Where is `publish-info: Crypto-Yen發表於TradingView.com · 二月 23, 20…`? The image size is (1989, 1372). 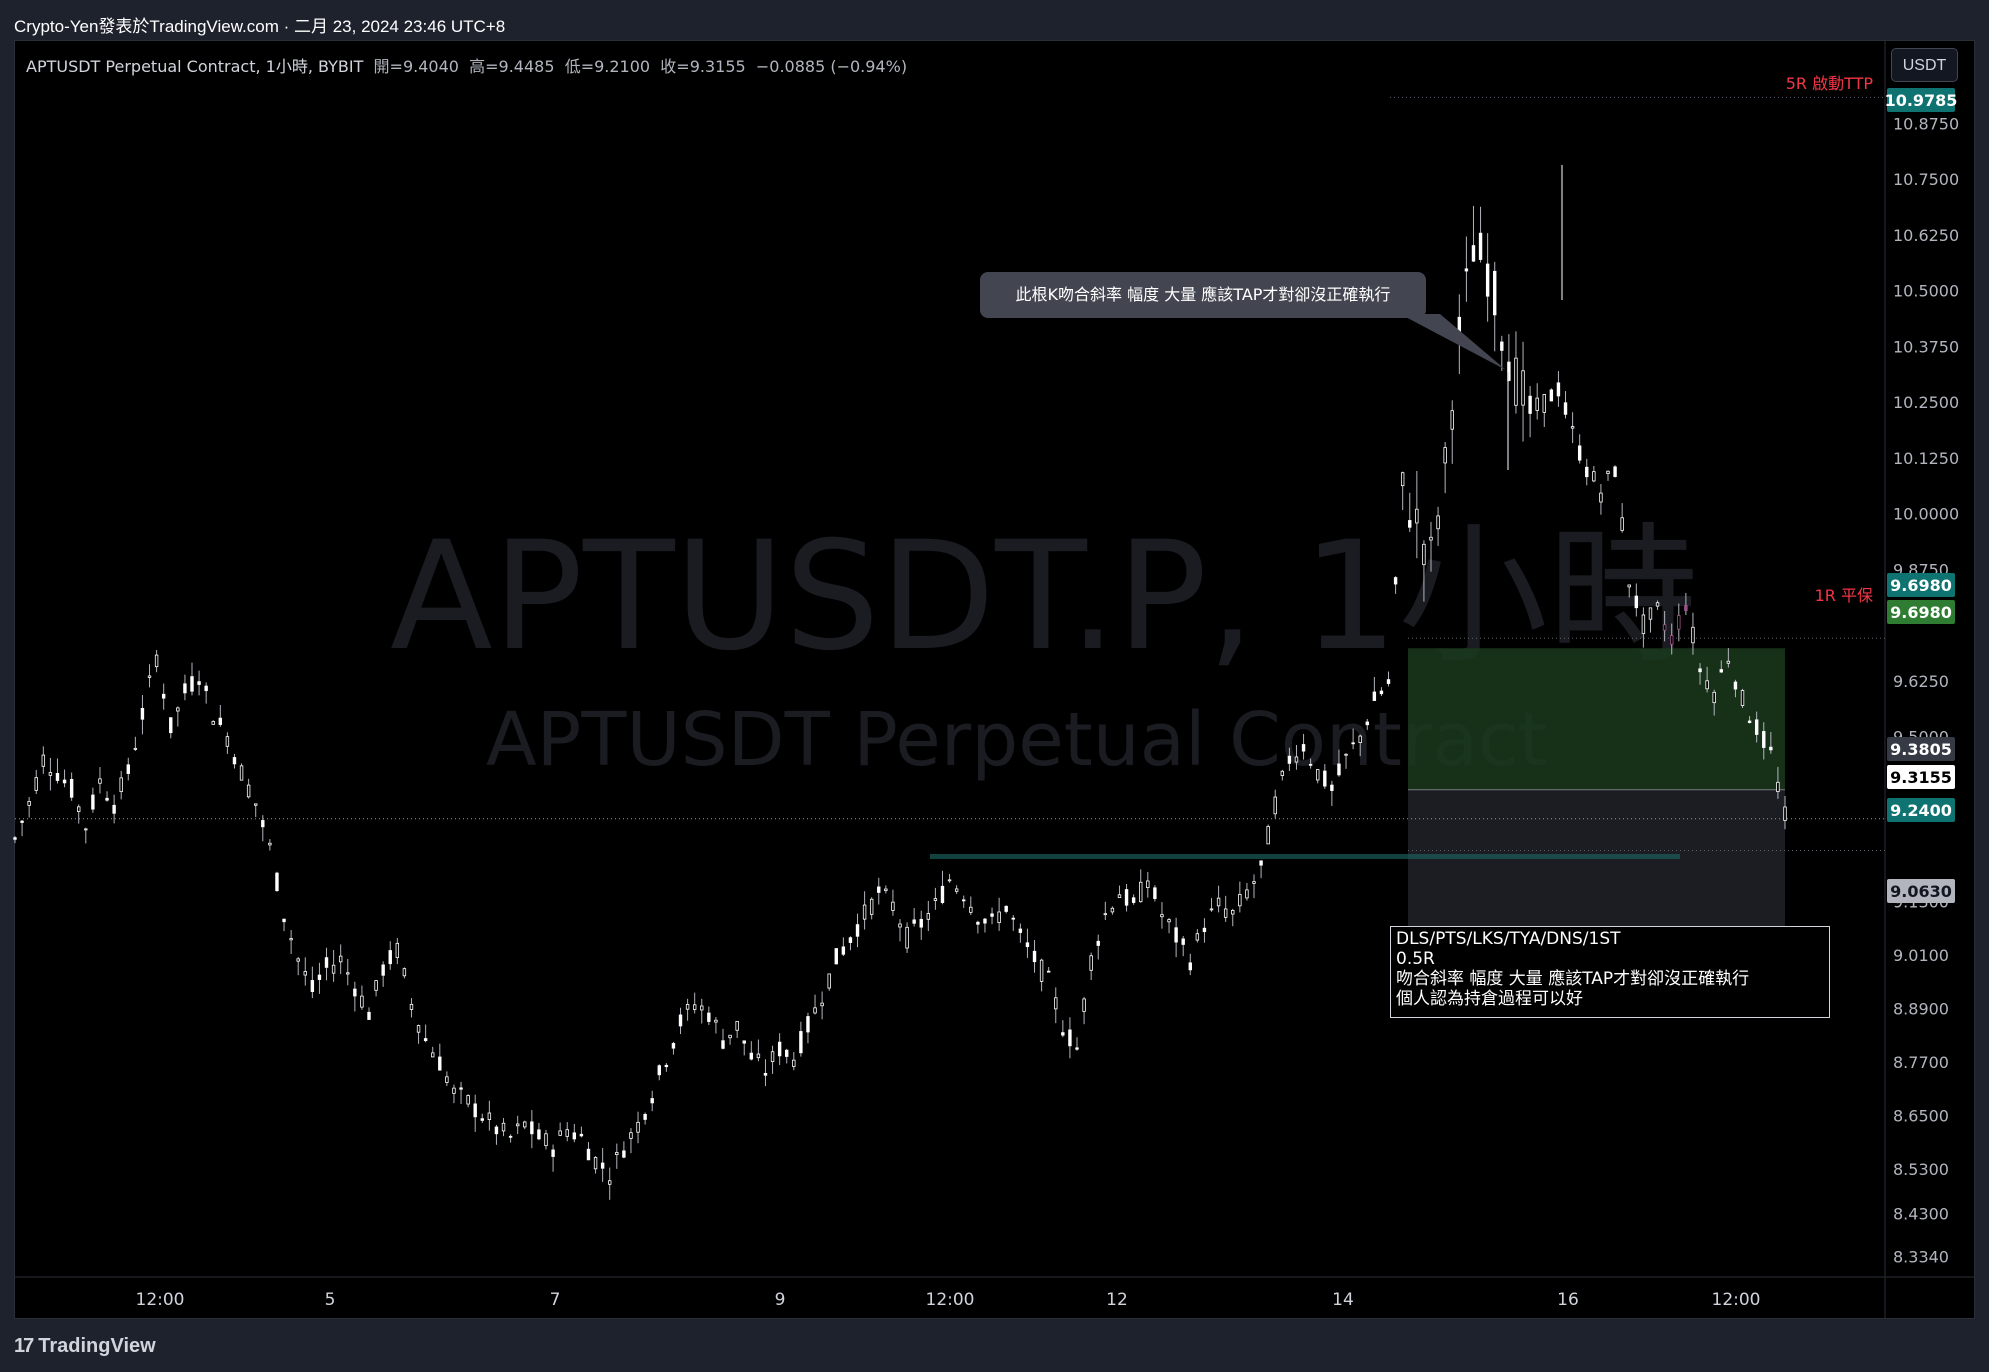 publish-info: Crypto-Yen發表於TradingView.com · 二月 23, 20… is located at coordinates (259, 24).